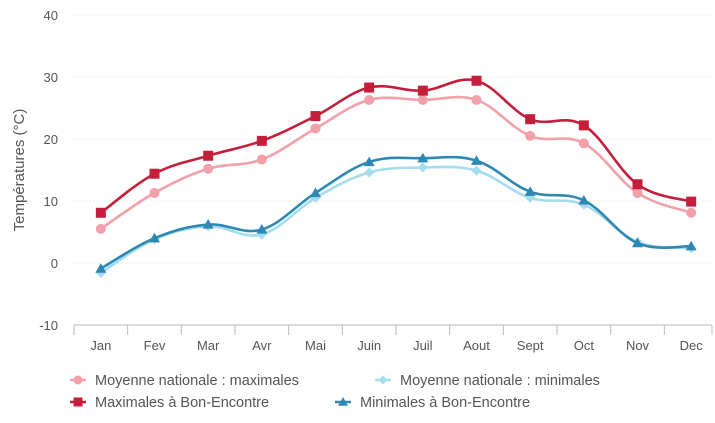  Describe the element at coordinates (155, 345) in the screenshot. I see `x-tick-label: Fev` at that location.